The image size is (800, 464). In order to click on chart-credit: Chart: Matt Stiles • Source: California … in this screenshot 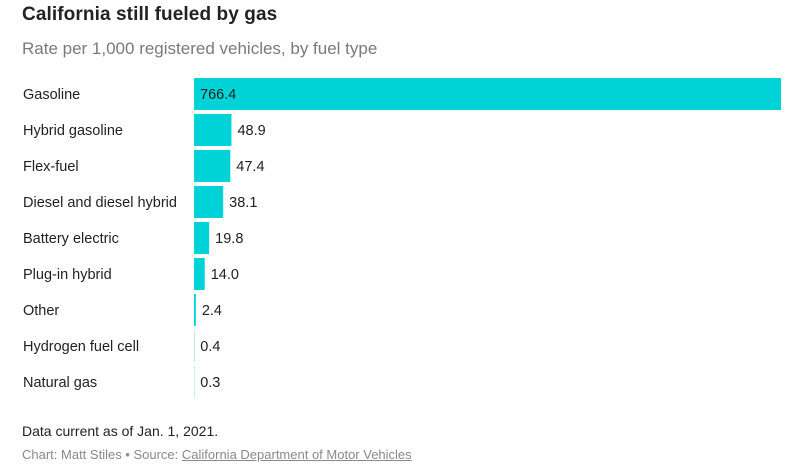, I will do `click(217, 454)`.